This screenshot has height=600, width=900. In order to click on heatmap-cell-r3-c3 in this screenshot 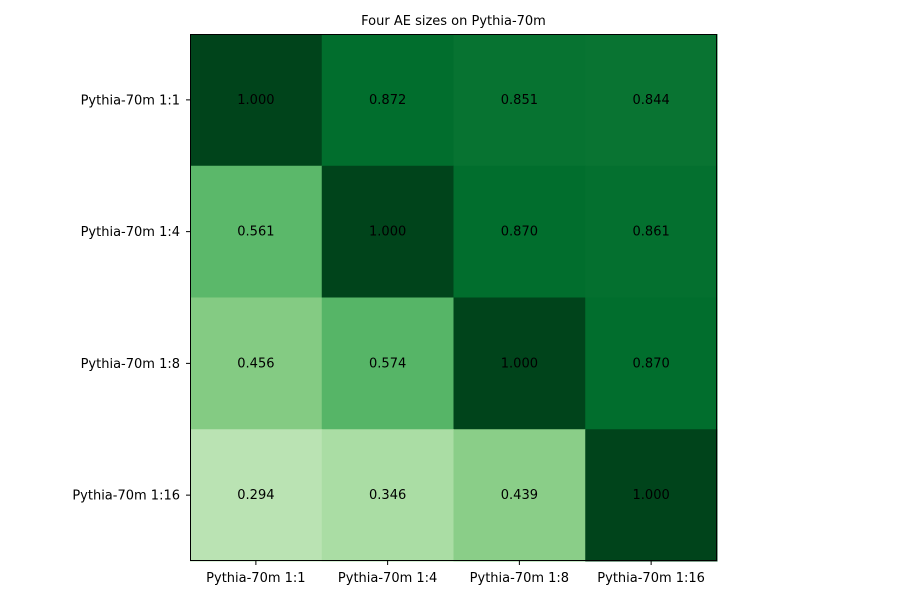, I will do `click(651, 495)`.